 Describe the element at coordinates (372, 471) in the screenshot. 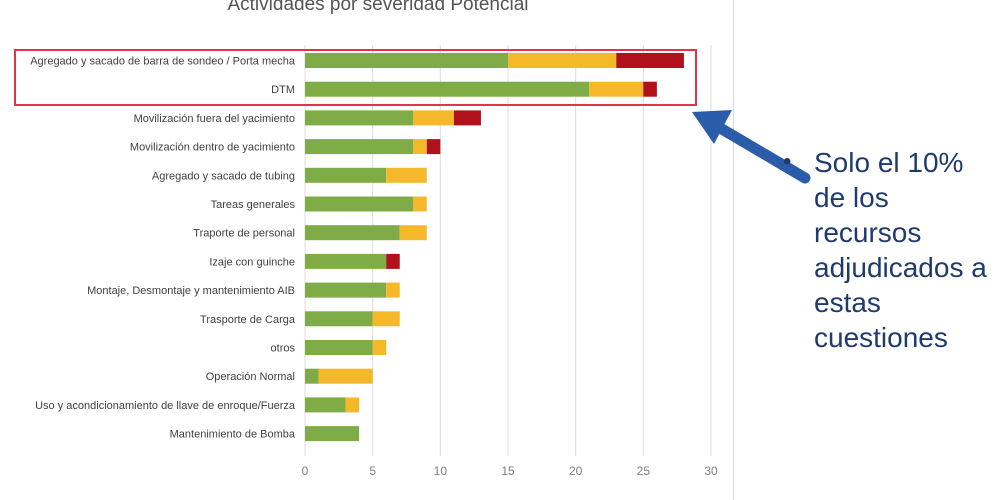

I see `x-tick-label: 5` at that location.